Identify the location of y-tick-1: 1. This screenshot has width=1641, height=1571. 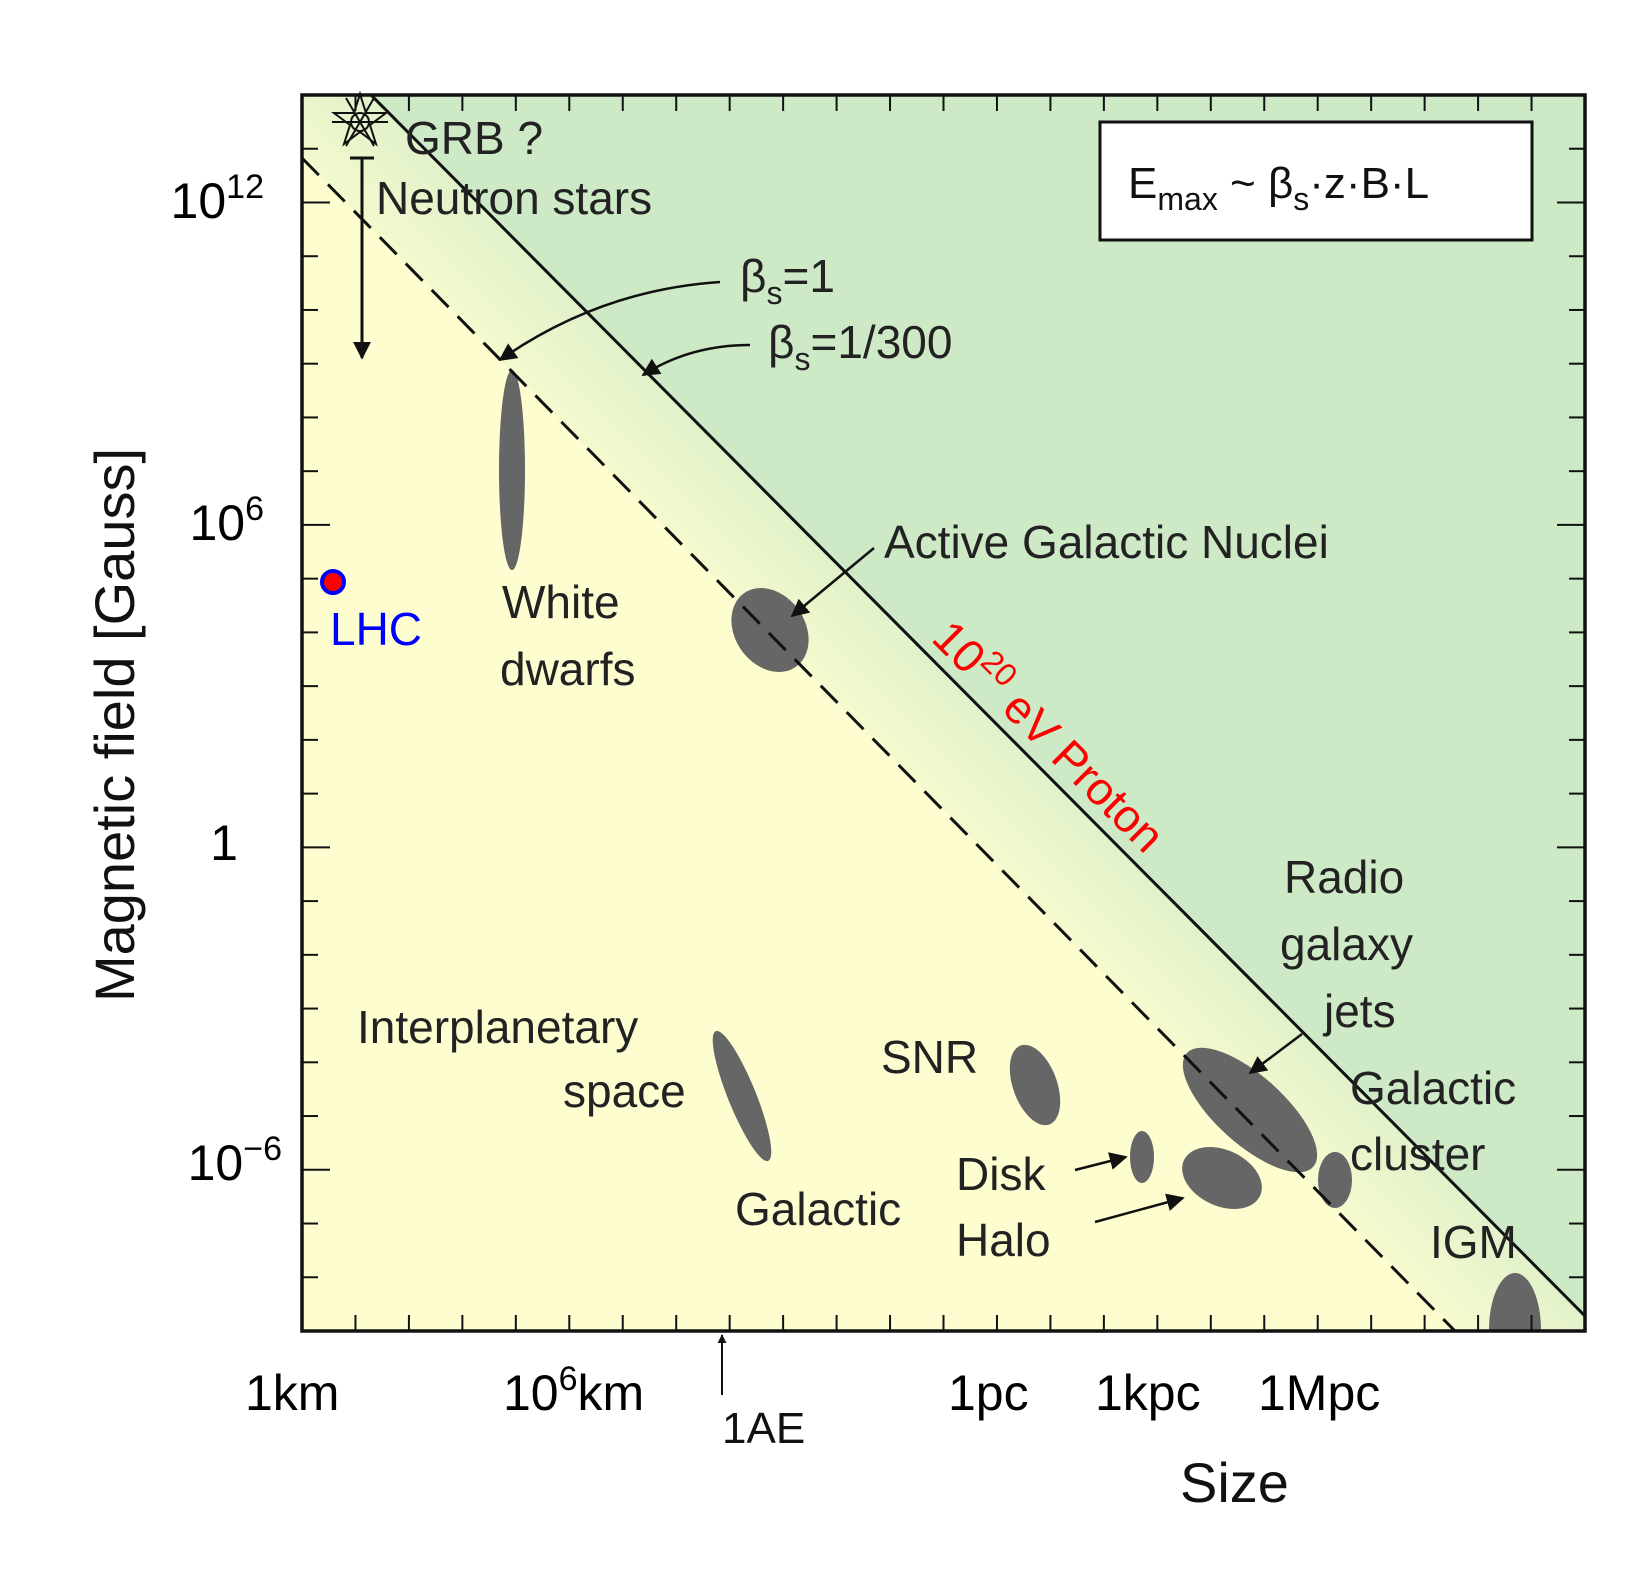
(224, 843).